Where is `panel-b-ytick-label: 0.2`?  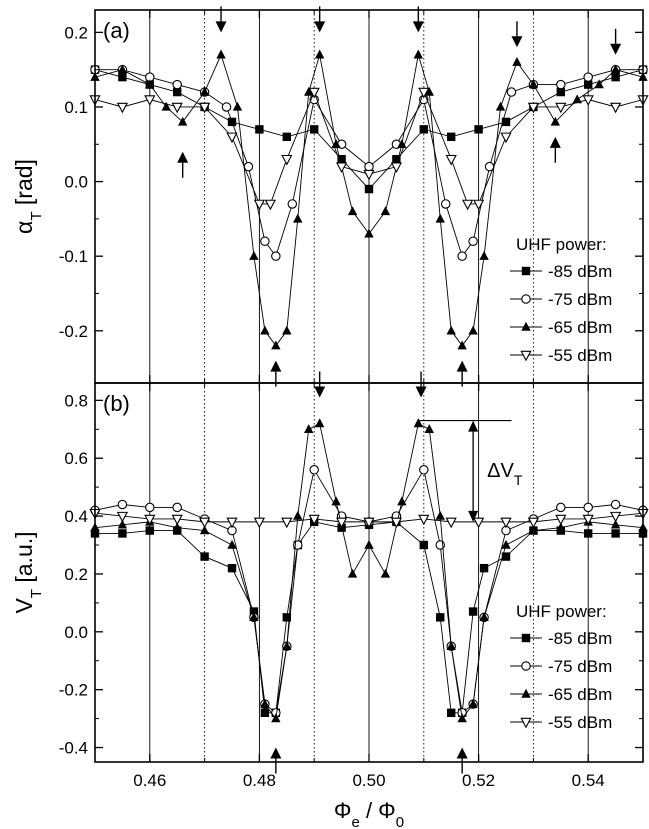 panel-b-ytick-label: 0.2 is located at coordinates (76, 574).